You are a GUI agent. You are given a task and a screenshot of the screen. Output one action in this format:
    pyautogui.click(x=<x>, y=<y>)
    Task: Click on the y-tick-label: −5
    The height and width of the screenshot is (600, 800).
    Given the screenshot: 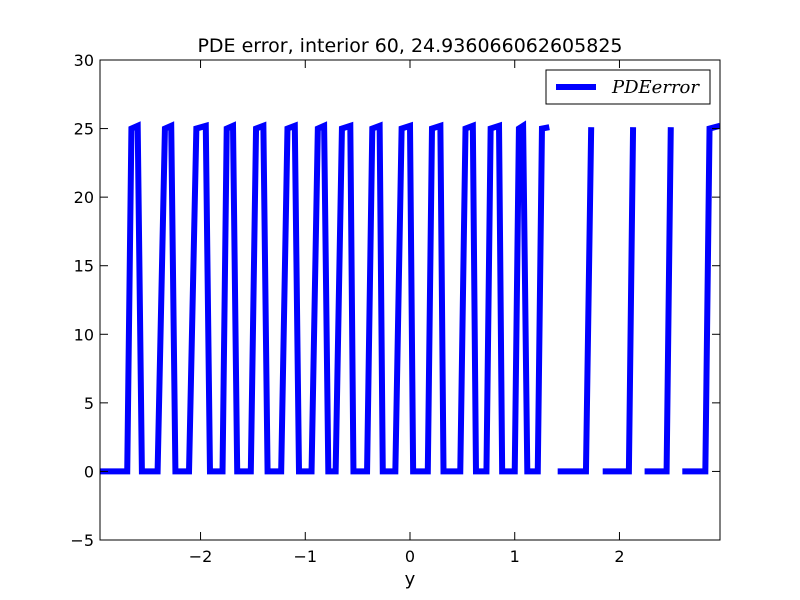 What is the action you would take?
    pyautogui.click(x=82, y=540)
    